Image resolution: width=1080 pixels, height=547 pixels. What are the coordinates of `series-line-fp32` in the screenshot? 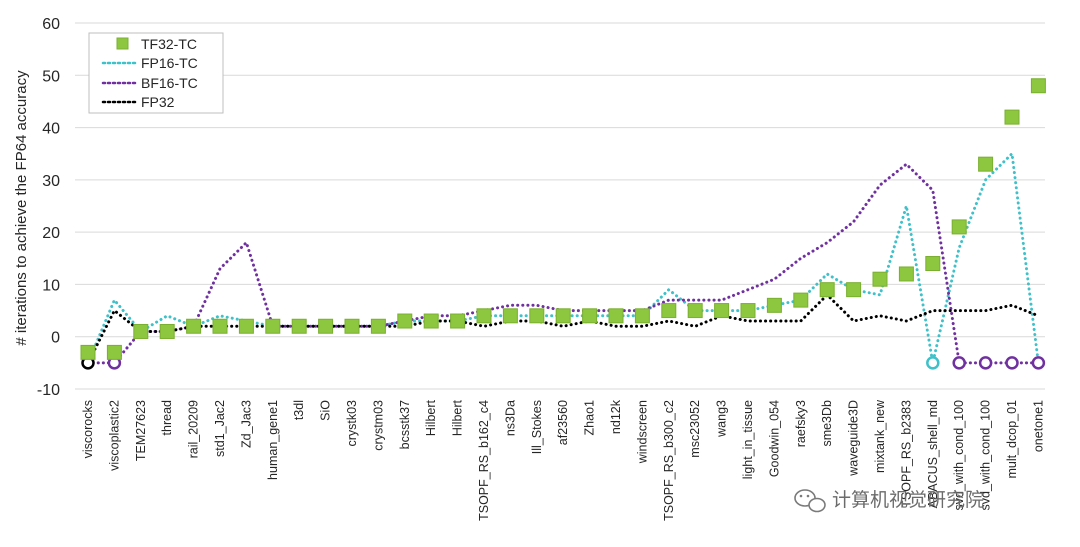 It's located at (563, 329).